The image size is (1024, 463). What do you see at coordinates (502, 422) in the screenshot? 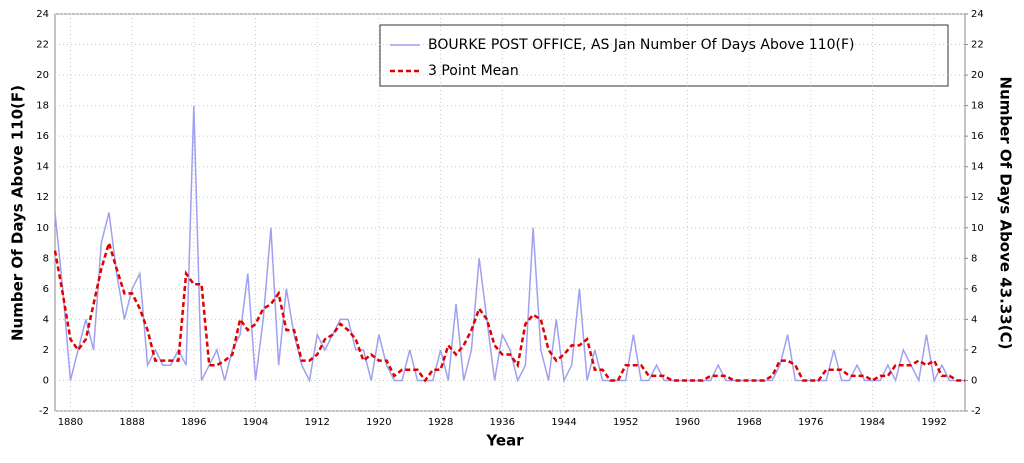
I see `x-tick-label: 1936` at bounding box center [502, 422].